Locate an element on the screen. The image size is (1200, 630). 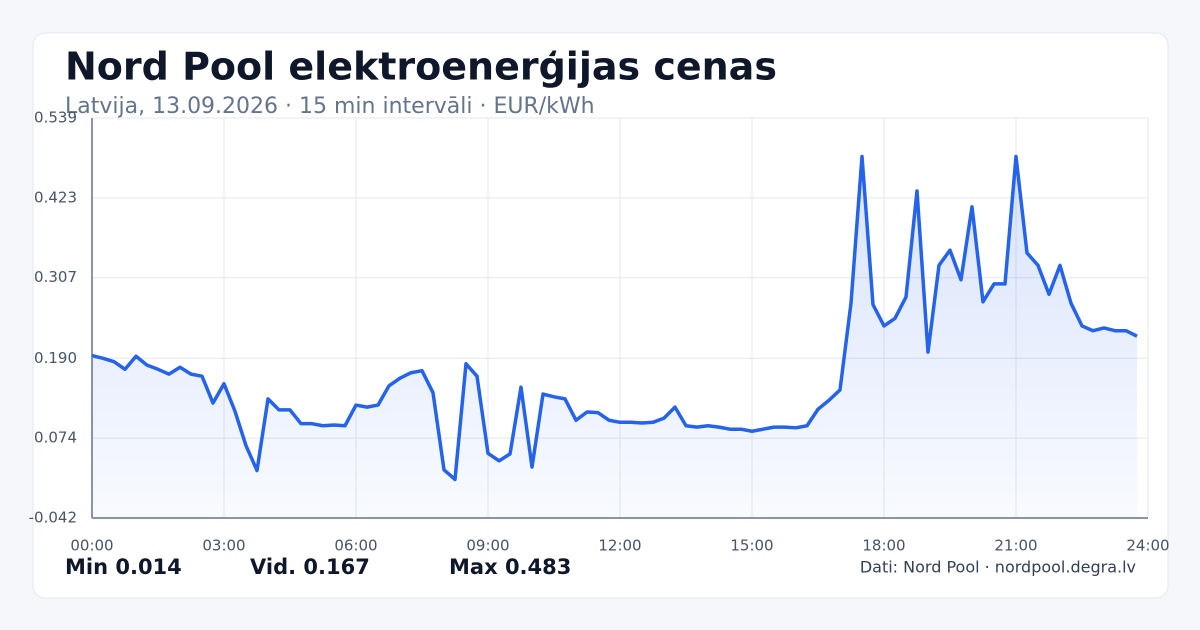
x-tick-label: 09:00 is located at coordinates (487, 546).